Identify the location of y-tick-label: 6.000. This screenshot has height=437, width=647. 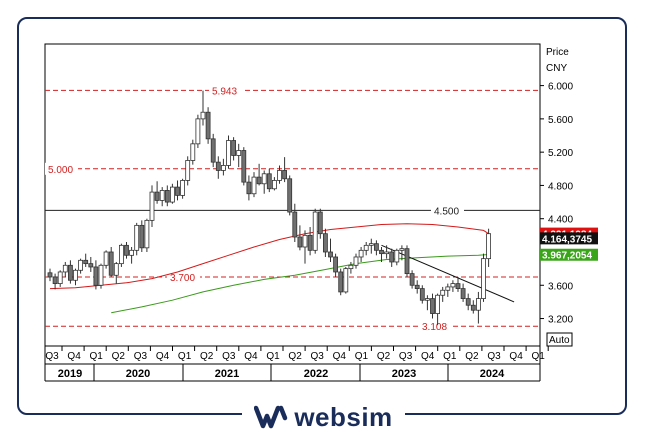
(560, 87).